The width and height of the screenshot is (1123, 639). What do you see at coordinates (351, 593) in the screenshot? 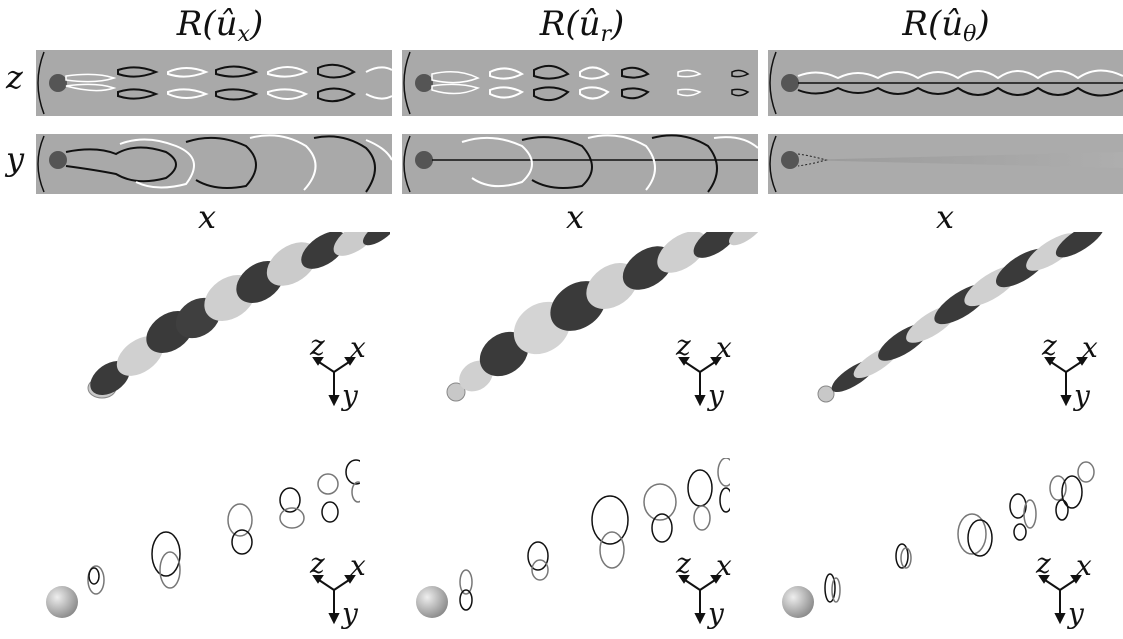
I see `axis-triad-section-1: z x y` at bounding box center [351, 593].